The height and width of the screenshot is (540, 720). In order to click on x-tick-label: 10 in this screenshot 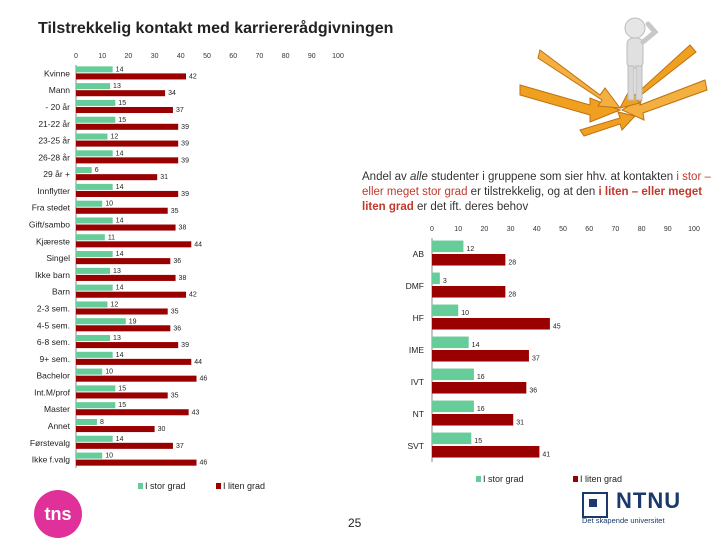, I will do `click(458, 229)`.